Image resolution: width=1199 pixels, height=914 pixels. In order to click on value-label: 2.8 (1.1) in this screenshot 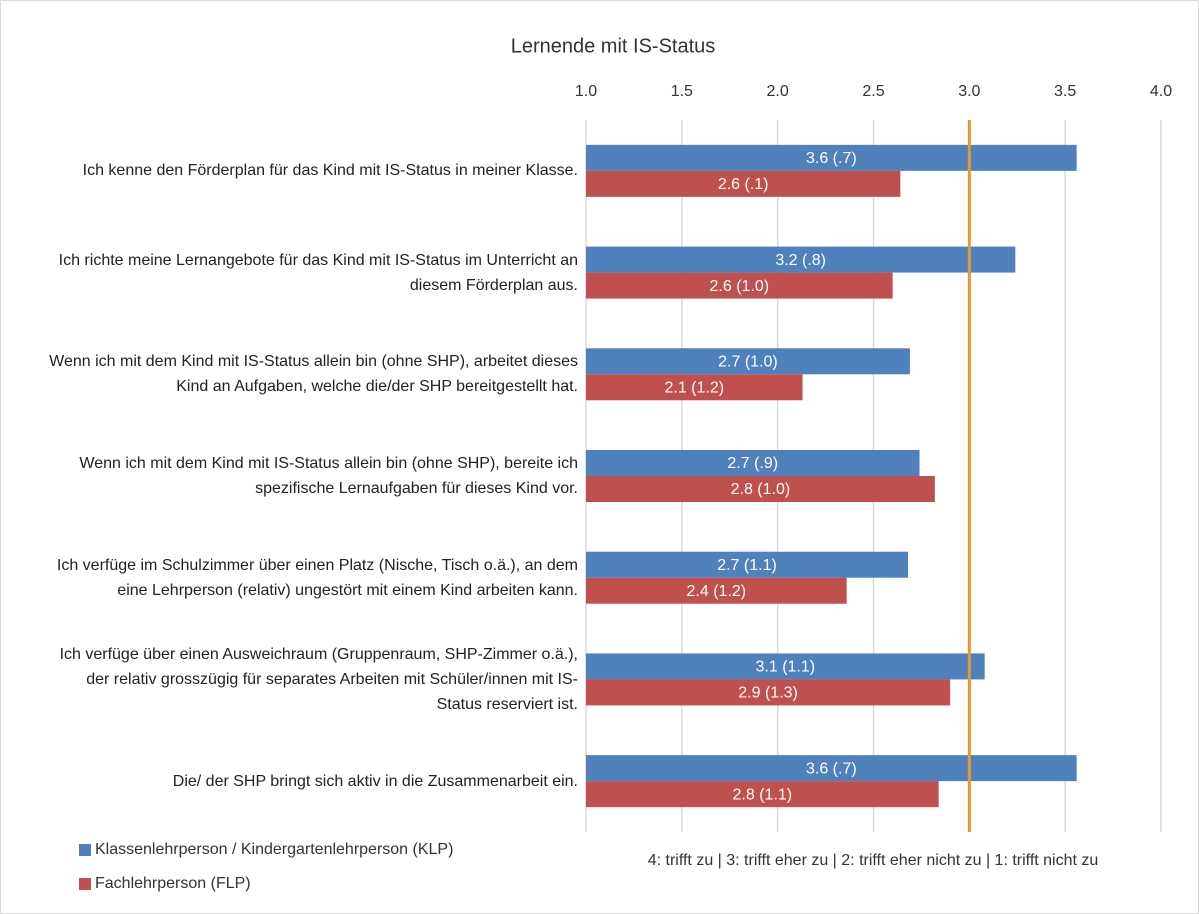, I will do `click(763, 794)`.